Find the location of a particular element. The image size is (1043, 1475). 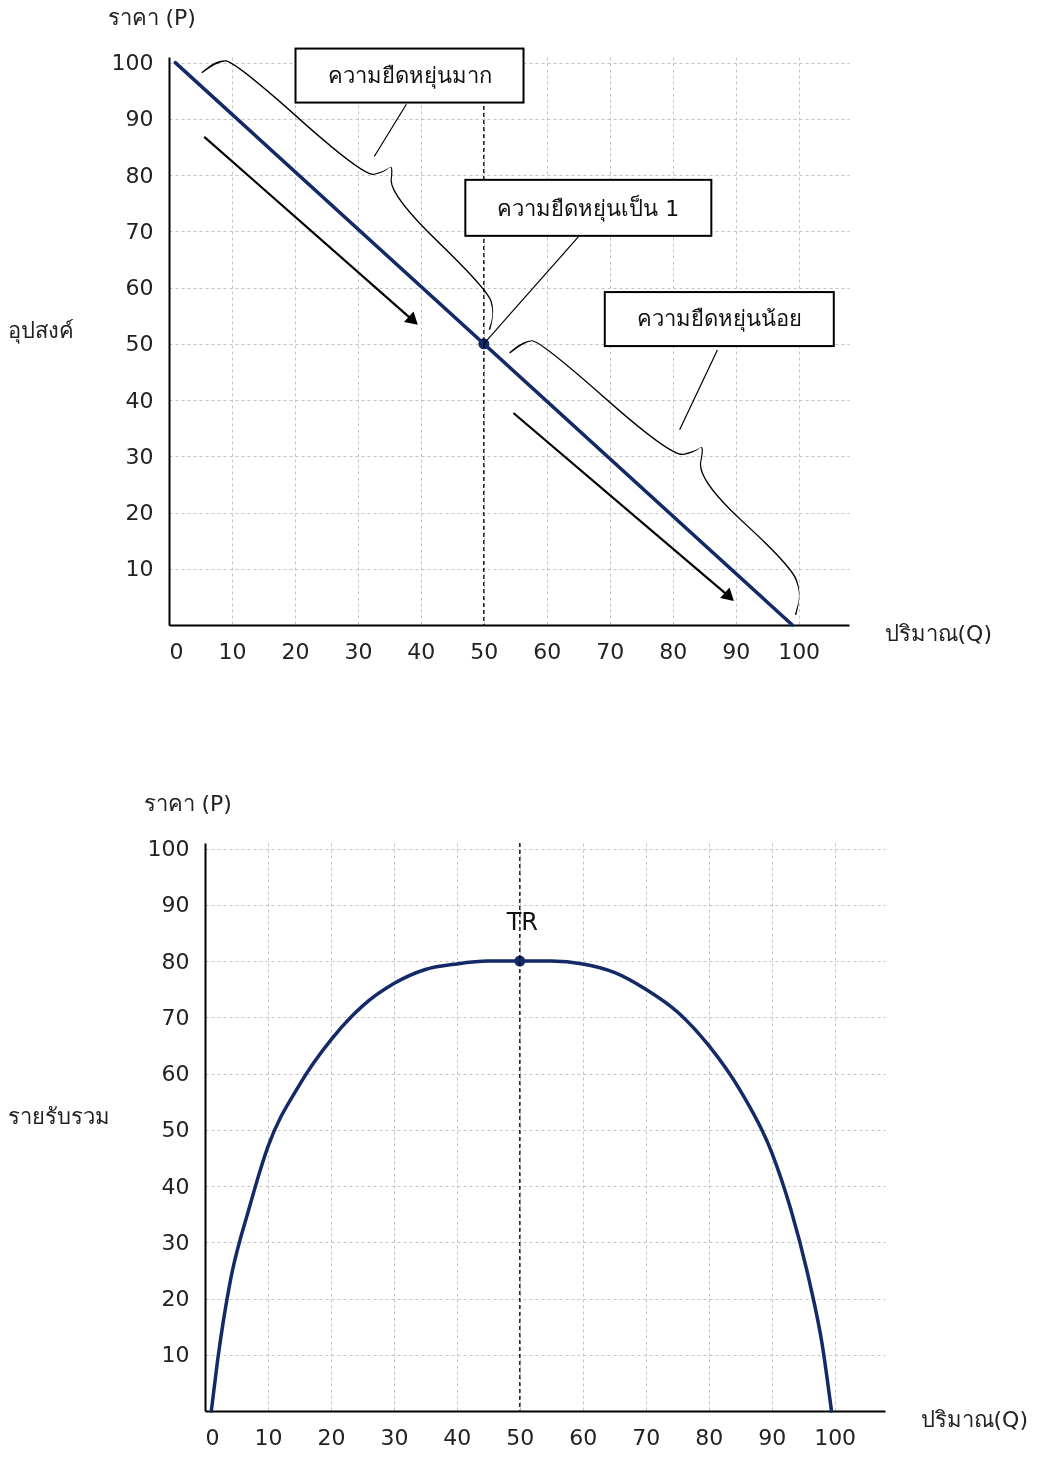

text: อุปสงค์ is located at coordinates (41, 331).